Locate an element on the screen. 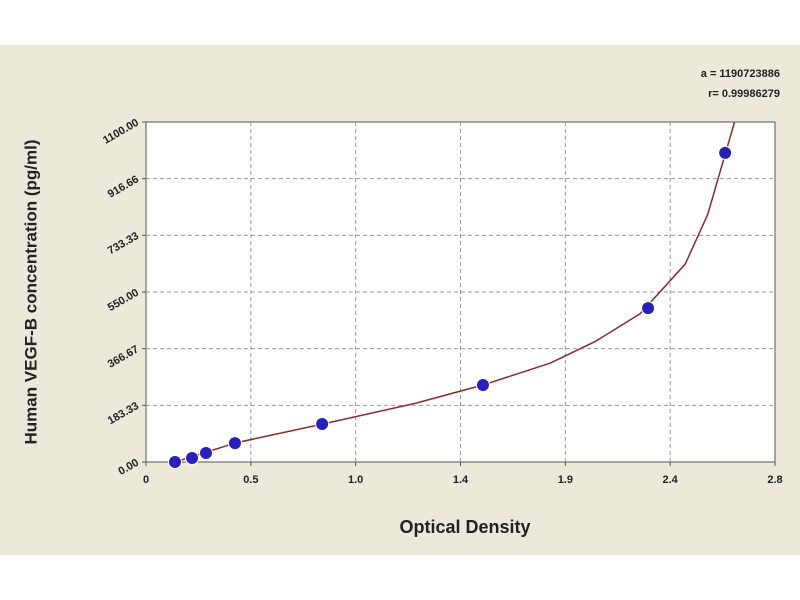  y-axis-label: Human VEGF-B concentration (pg/ml) is located at coordinates (30, 291).